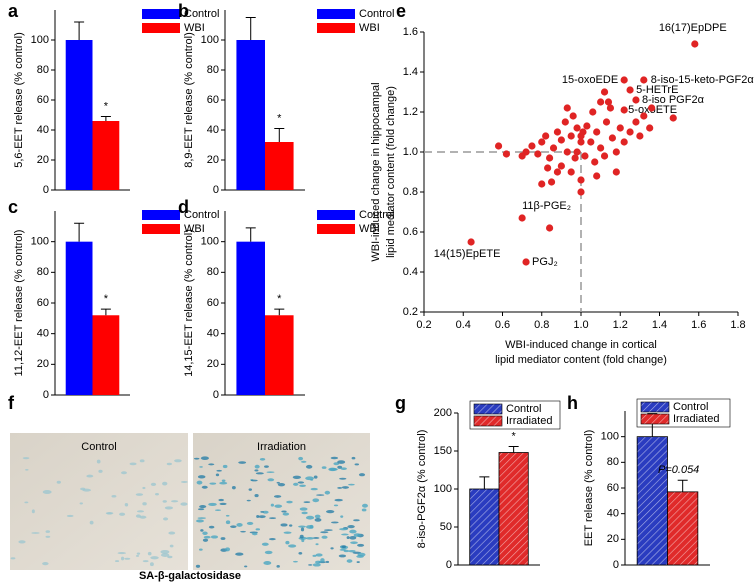  What do you see at coordinates (541, 325) in the screenshot?
I see `x-tick-label: 0.8` at bounding box center [541, 325].